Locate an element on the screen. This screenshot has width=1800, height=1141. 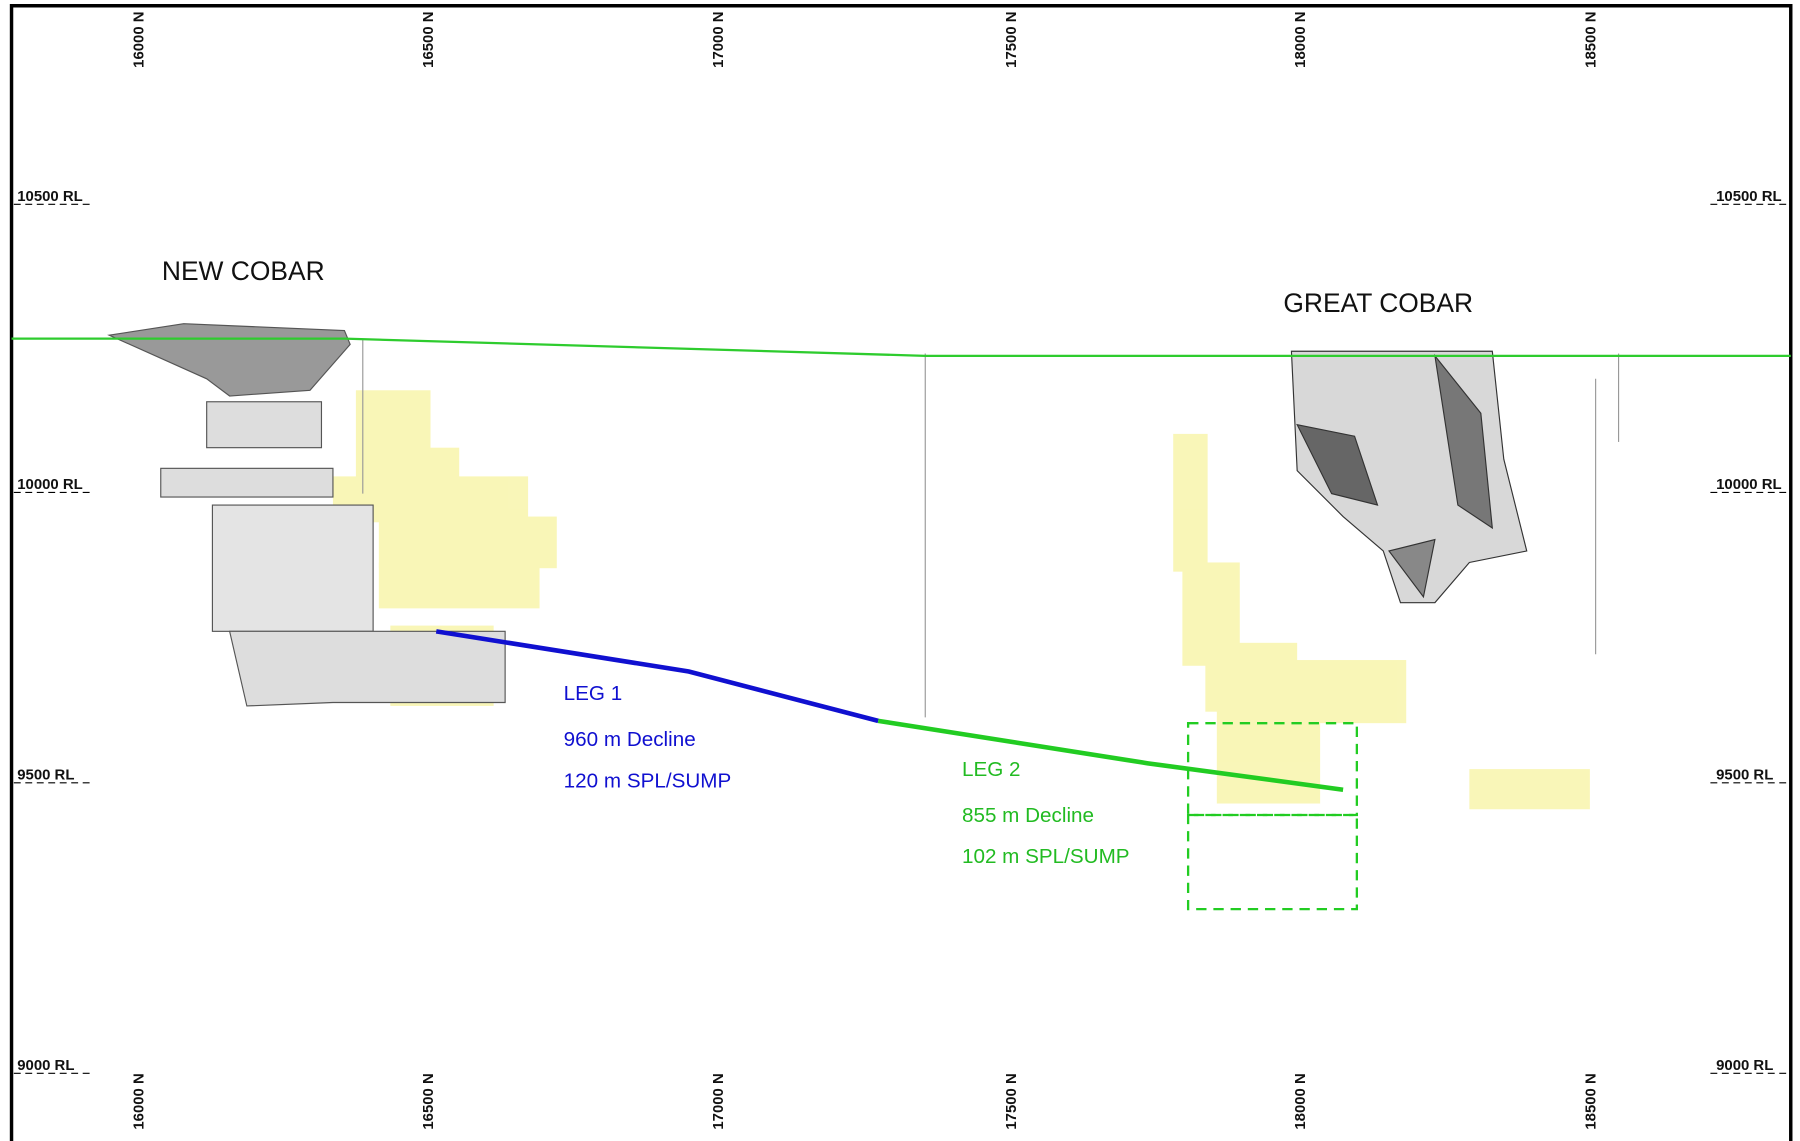
rl-label-left: 10000 RL is located at coordinates (49, 484).